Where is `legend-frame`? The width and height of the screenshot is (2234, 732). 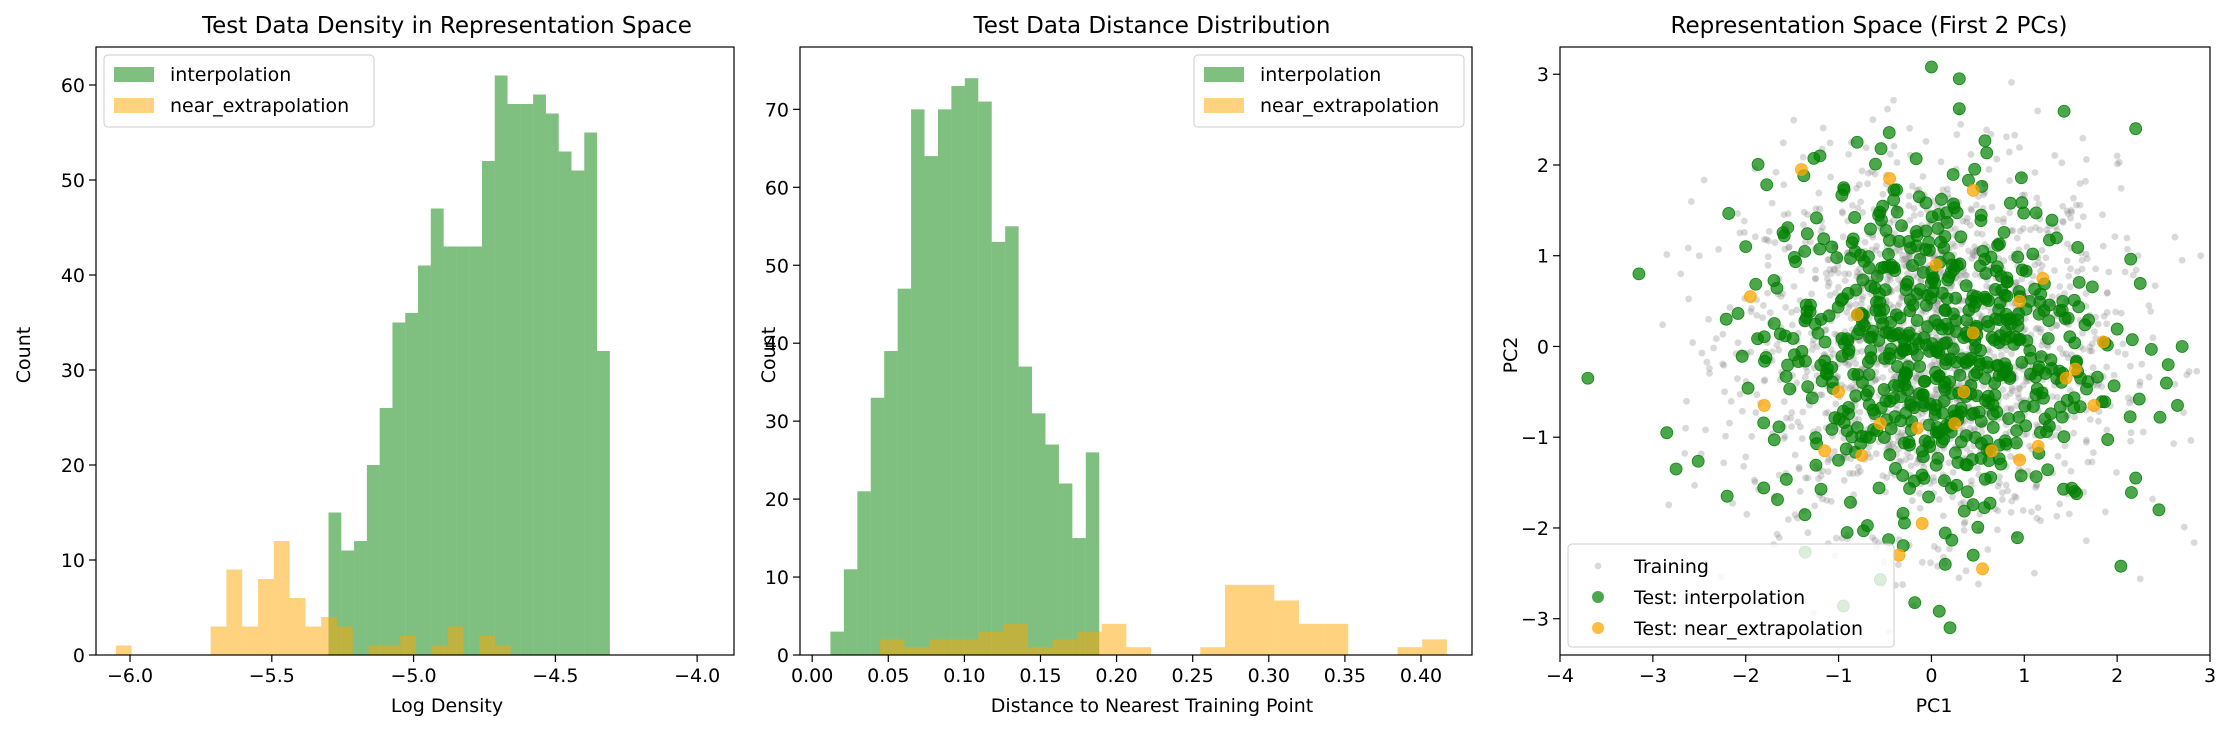
legend-frame is located at coordinates (1329, 91).